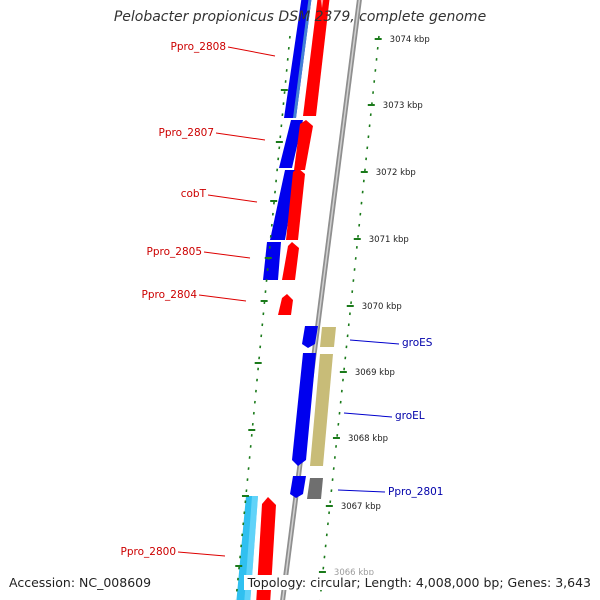 The height and width of the screenshot is (600, 600). I want to click on gene-ppro-2800-block, so click(266, 548).